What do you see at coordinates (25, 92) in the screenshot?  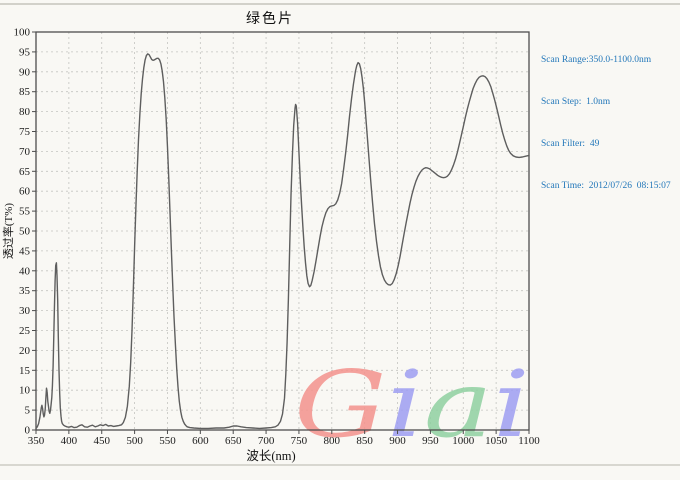 I see `y-tick-label: 85` at bounding box center [25, 92].